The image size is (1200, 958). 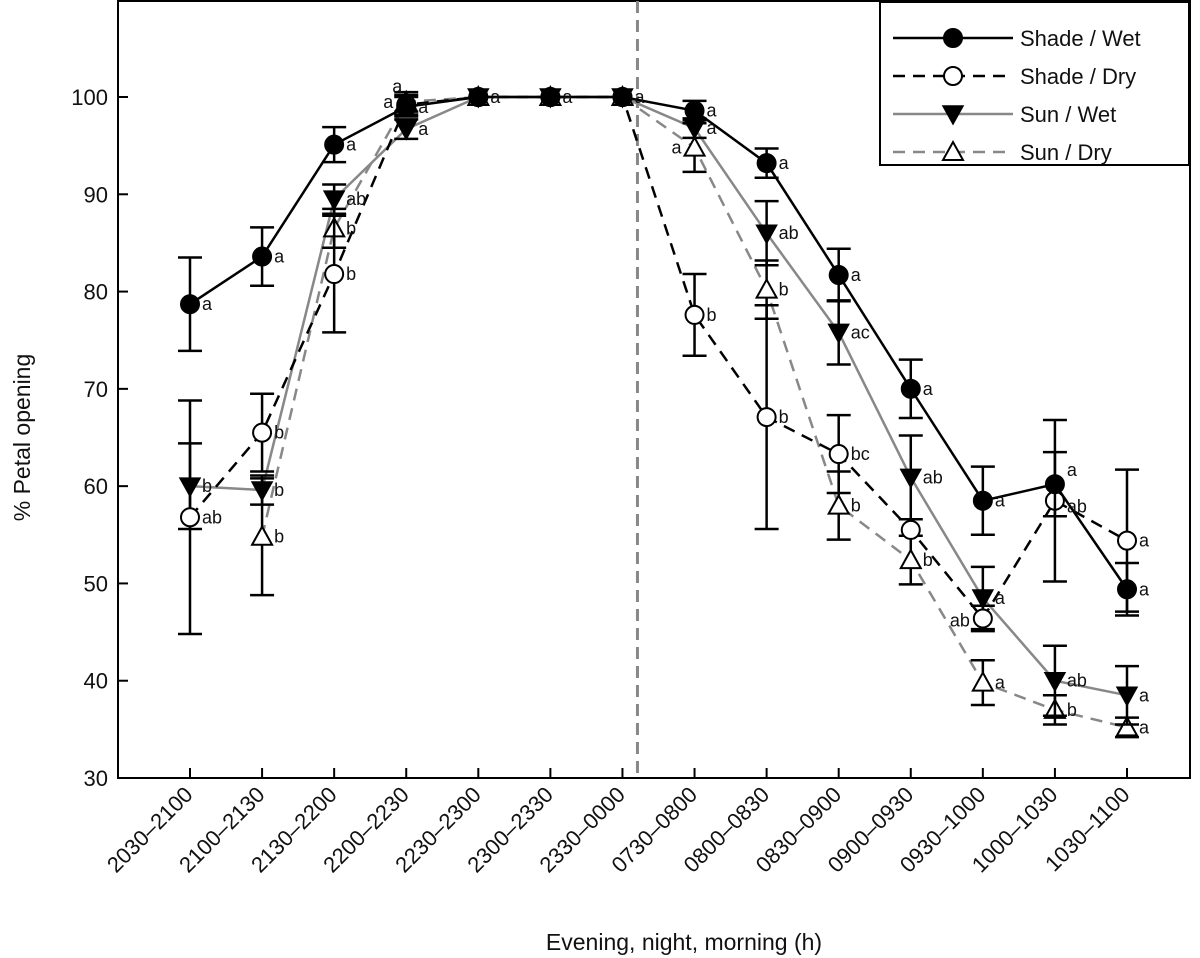 What do you see at coordinates (1066, 152) in the screenshot?
I see `legend-label: Sun / Dry` at bounding box center [1066, 152].